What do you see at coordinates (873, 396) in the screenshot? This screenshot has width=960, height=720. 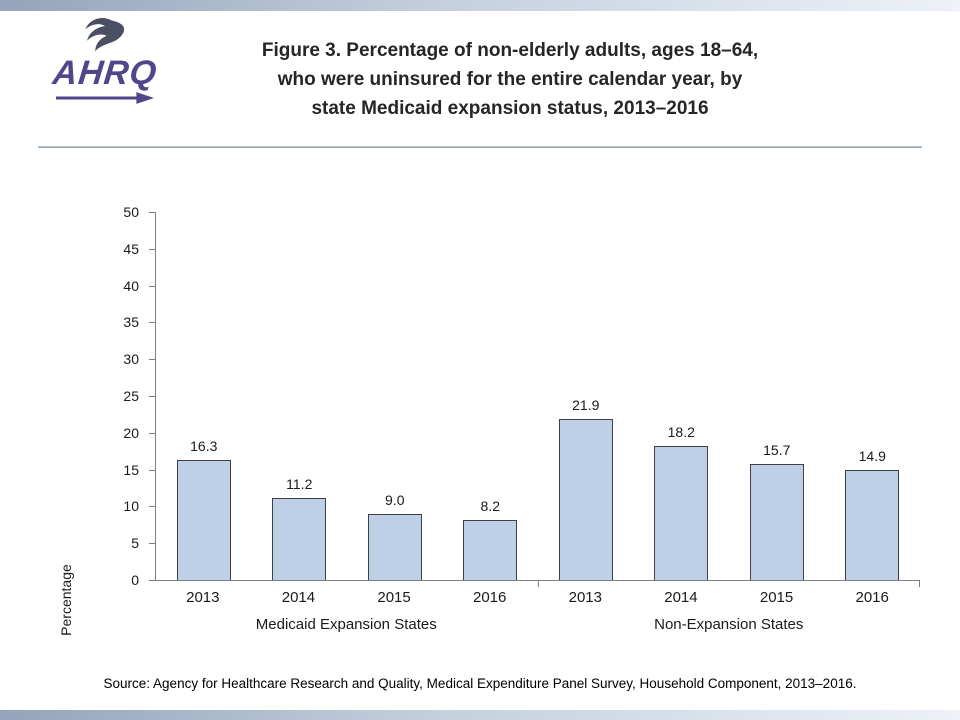 I see `bar-slot: 14.9` at bounding box center [873, 396].